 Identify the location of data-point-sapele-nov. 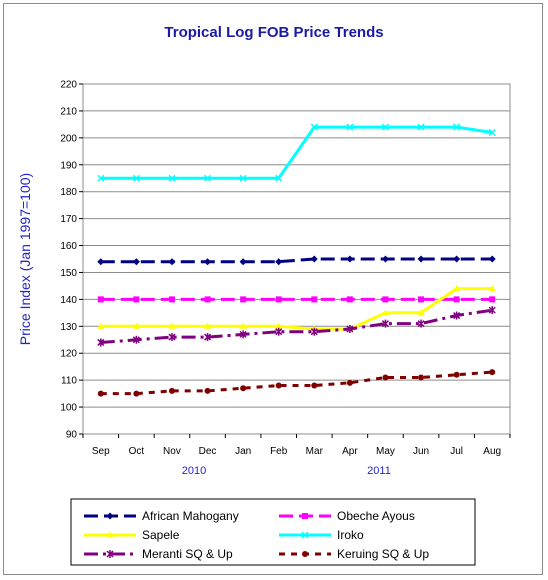
(172, 325).